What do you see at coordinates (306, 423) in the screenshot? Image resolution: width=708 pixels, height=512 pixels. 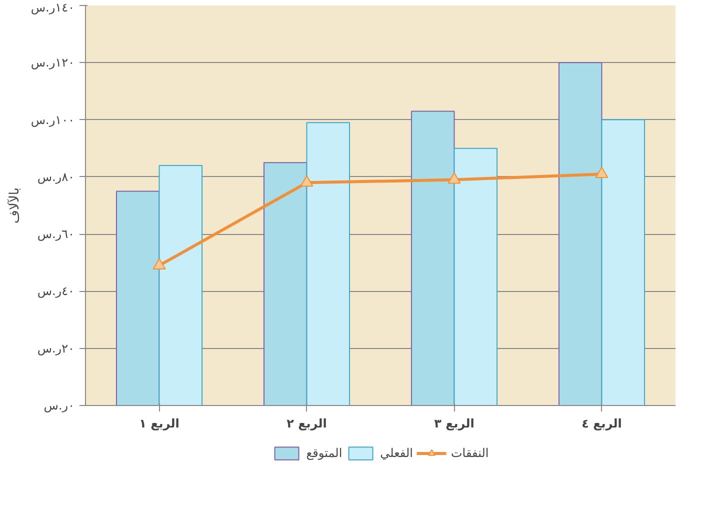 I see `x-tick-label: الربع ٢` at bounding box center [306, 423].